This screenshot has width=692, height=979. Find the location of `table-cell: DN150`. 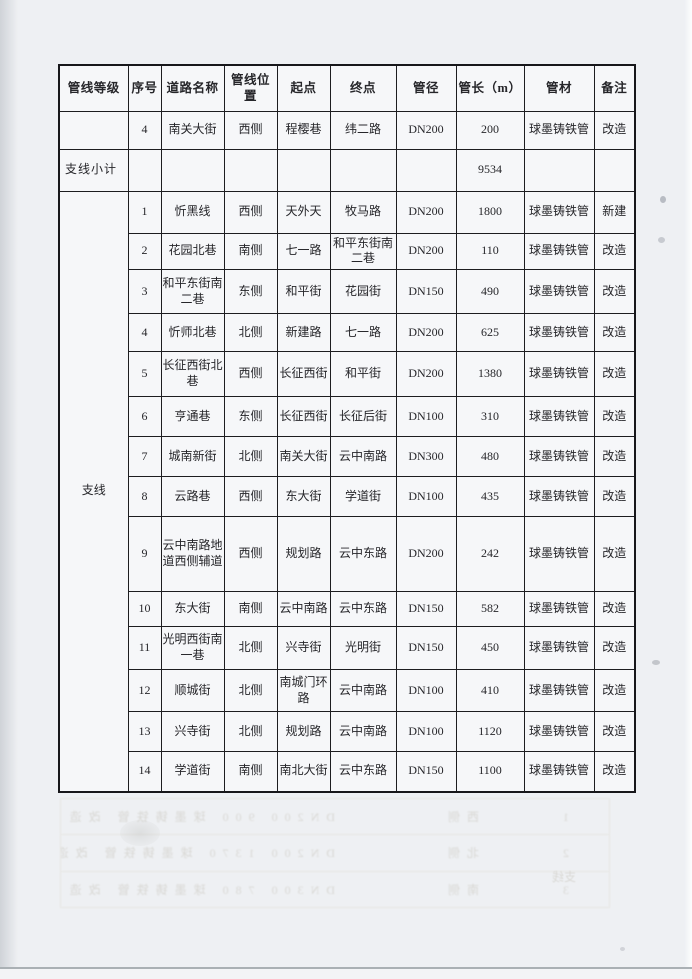

table-cell: DN150 is located at coordinates (426, 609).